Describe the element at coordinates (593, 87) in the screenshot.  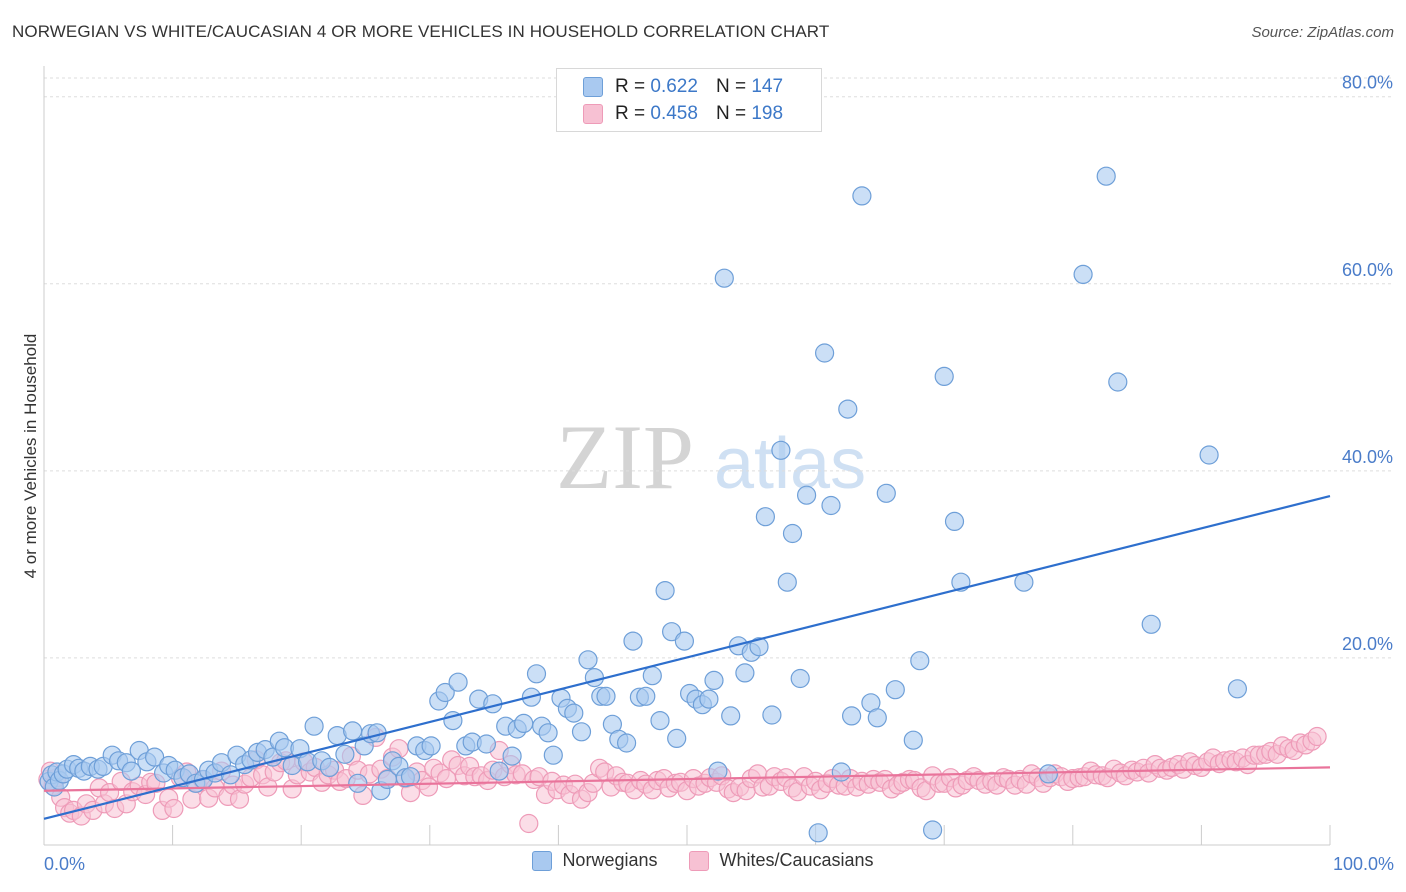
I see `legend-swatch-norwegians` at that location.